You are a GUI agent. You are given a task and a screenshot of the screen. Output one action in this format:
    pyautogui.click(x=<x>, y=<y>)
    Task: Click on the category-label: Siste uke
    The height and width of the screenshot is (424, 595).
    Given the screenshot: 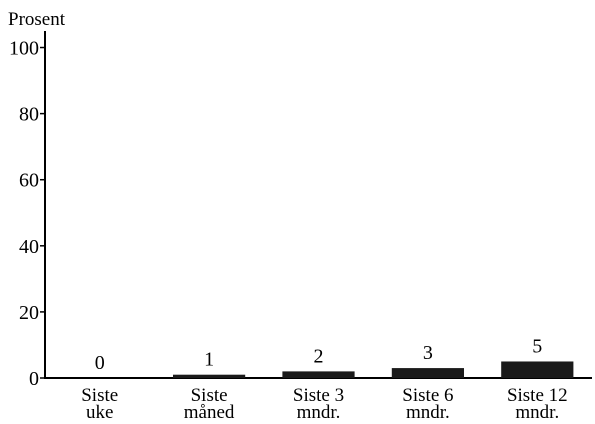 What is the action you would take?
    pyautogui.click(x=99, y=404)
    